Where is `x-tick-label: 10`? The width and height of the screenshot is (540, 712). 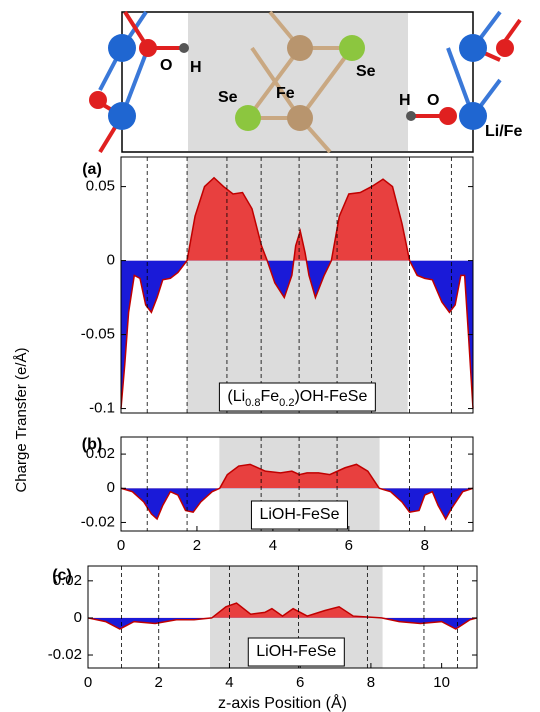
x-tick-label: 10 is located at coordinates (441, 682).